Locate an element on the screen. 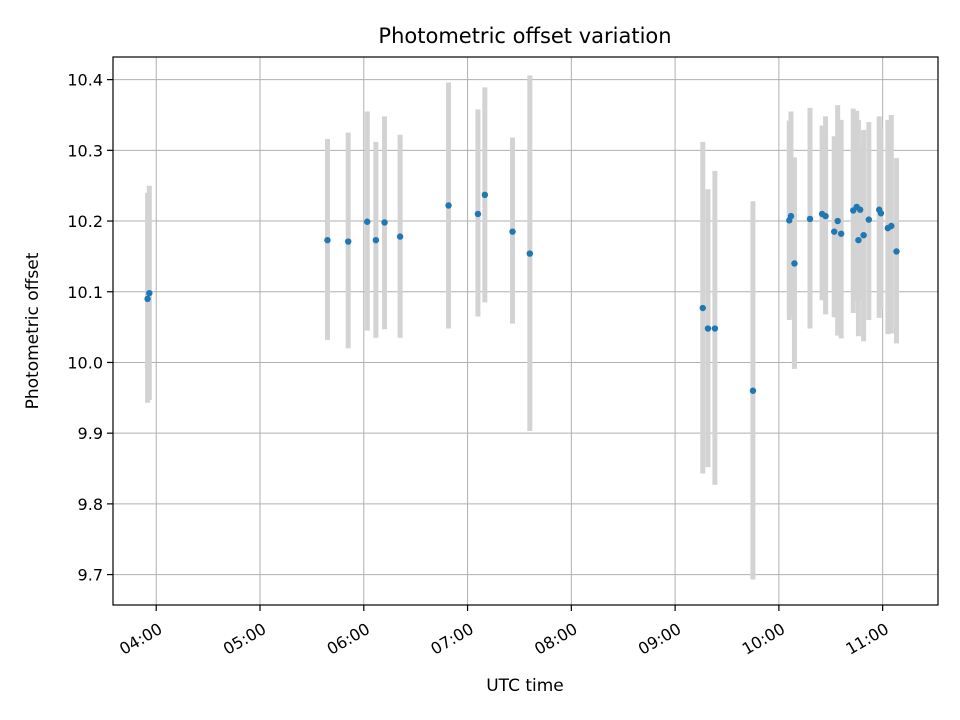  y-tick-label: 9.8 is located at coordinates (90, 504).